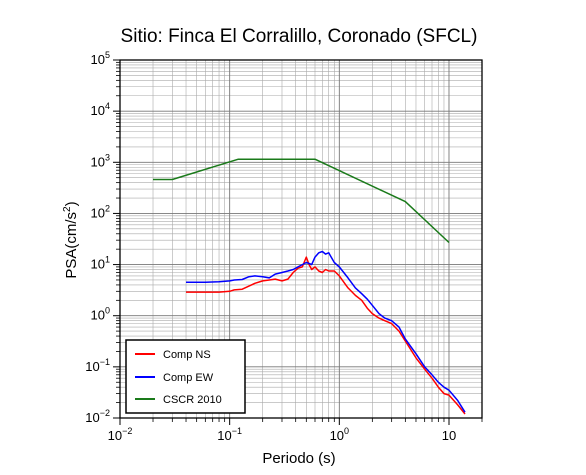  What do you see at coordinates (100, 263) in the screenshot?
I see `y-tick-label: 10¹` at bounding box center [100, 263].